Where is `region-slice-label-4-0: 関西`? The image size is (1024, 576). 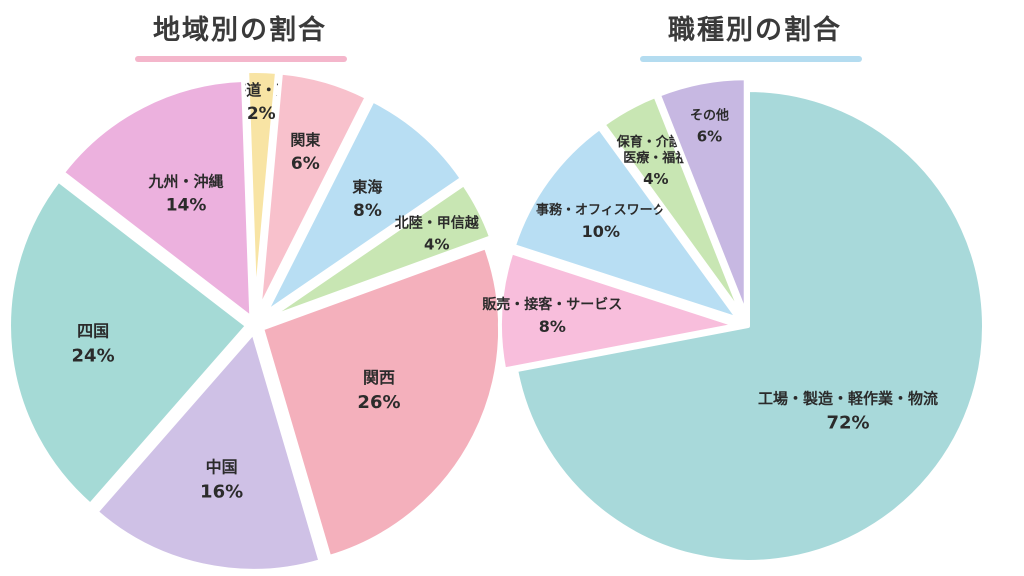
region-slice-label-4-0: 関西 is located at coordinates (379, 377).